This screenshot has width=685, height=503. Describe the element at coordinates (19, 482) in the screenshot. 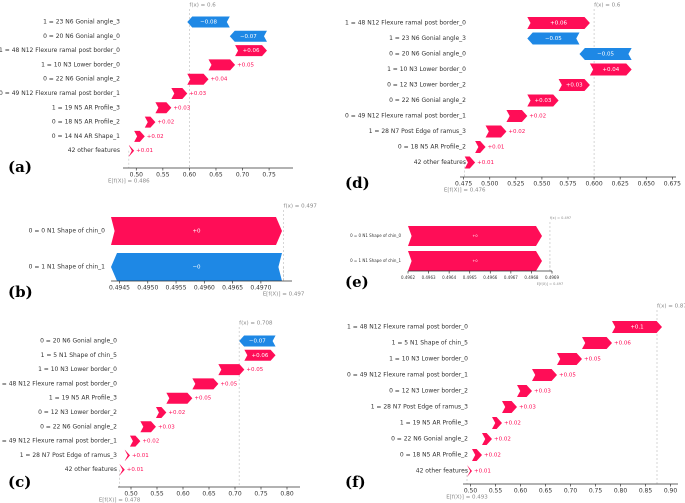

I see `panel-letter: (c)` at that location.